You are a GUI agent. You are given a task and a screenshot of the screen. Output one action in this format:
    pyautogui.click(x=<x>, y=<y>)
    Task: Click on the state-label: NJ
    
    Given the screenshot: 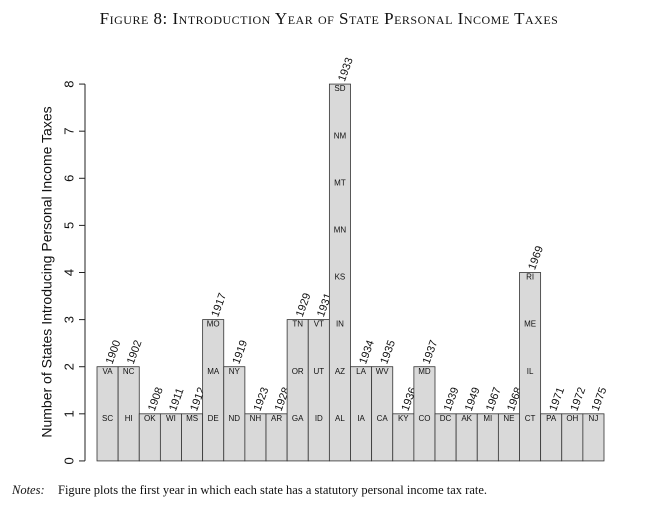 What is the action you would take?
    pyautogui.click(x=594, y=418)
    